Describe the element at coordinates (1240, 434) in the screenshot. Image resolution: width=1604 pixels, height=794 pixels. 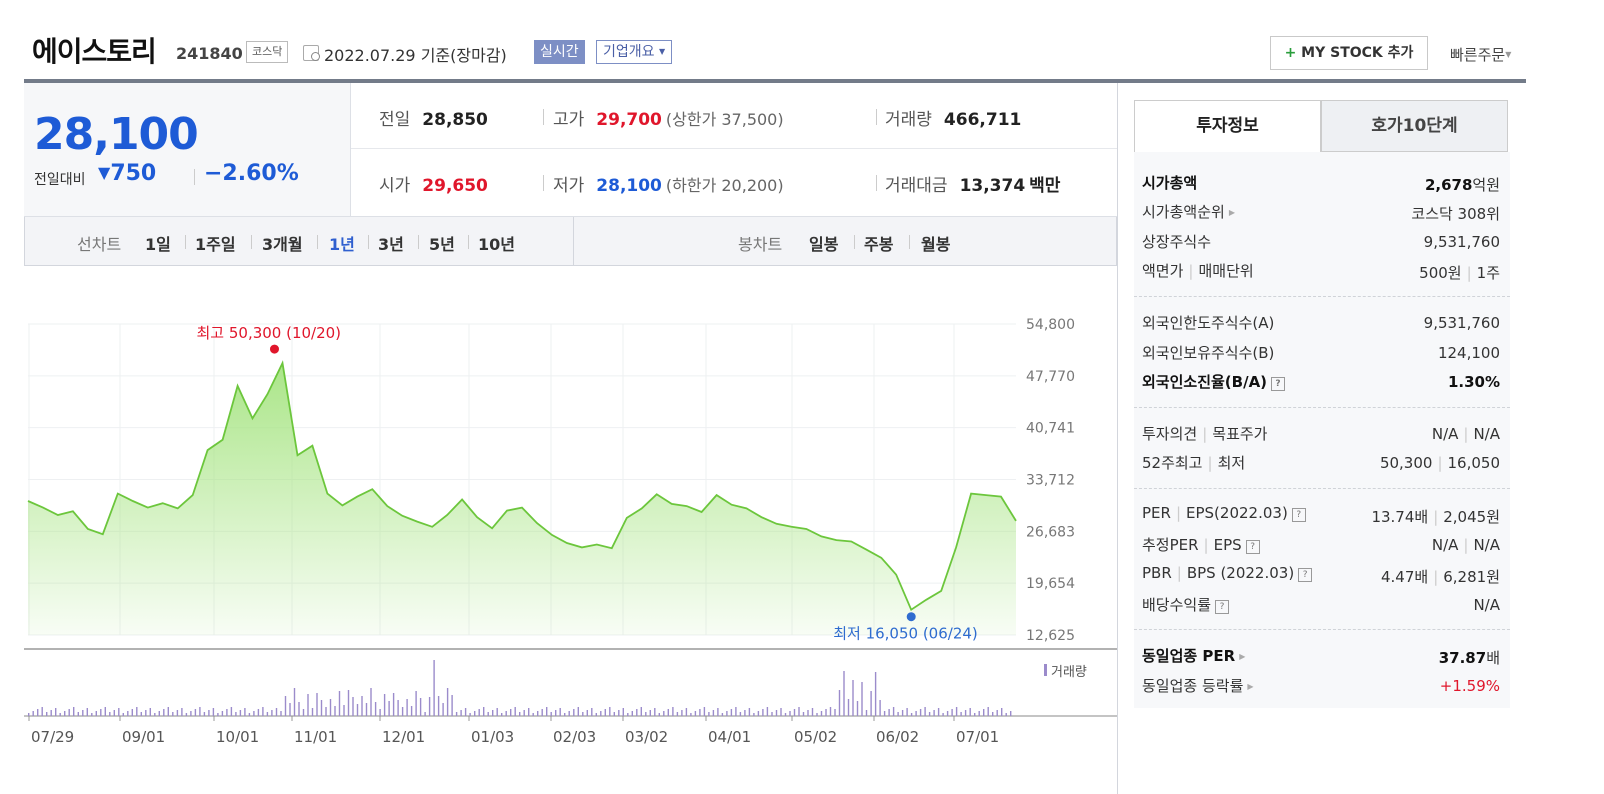
I see `target-label: 목표주가` at that location.